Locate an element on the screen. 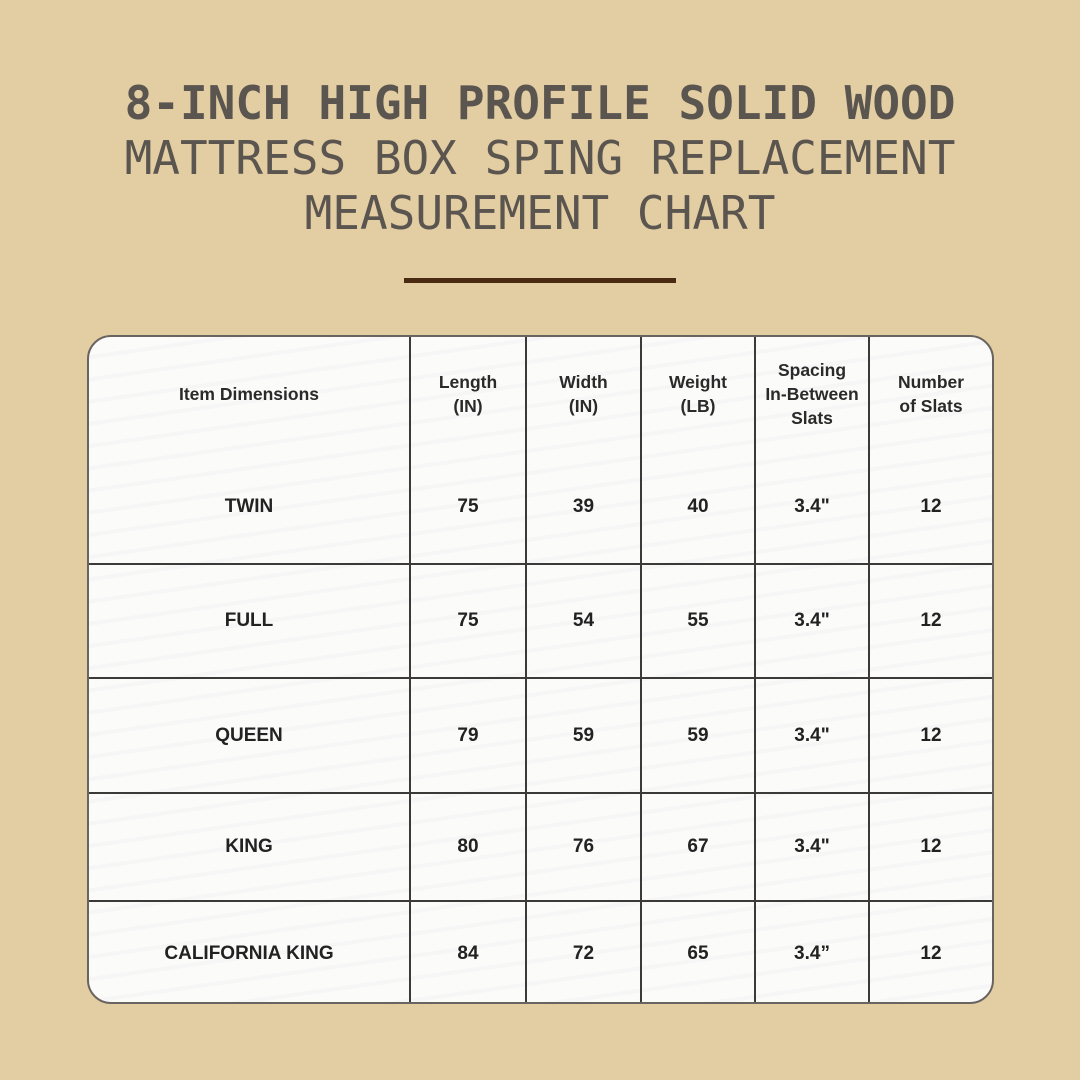  table-cell: 3.4” is located at coordinates (812, 951).